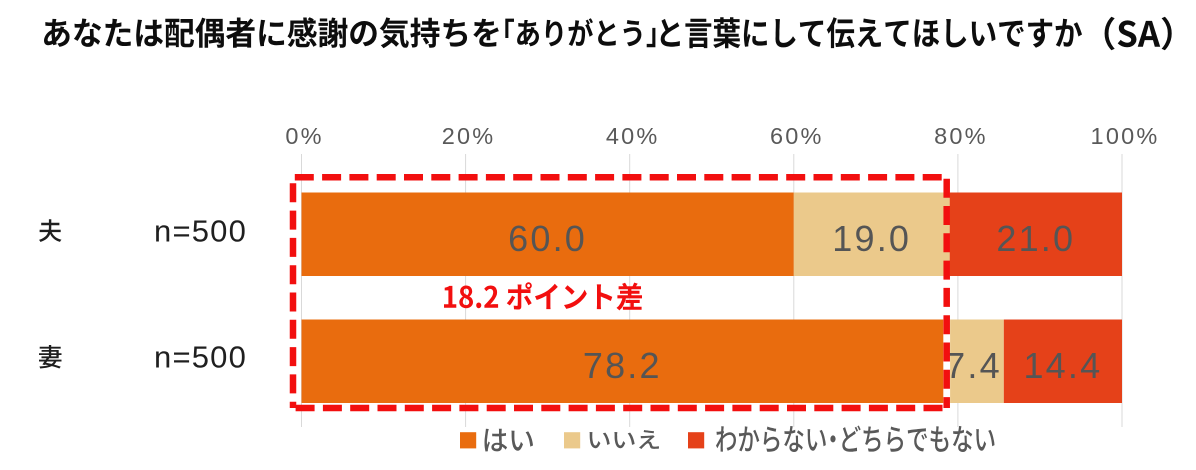  Describe the element at coordinates (469, 136) in the screenshot. I see `svg-text: 20%` at that location.